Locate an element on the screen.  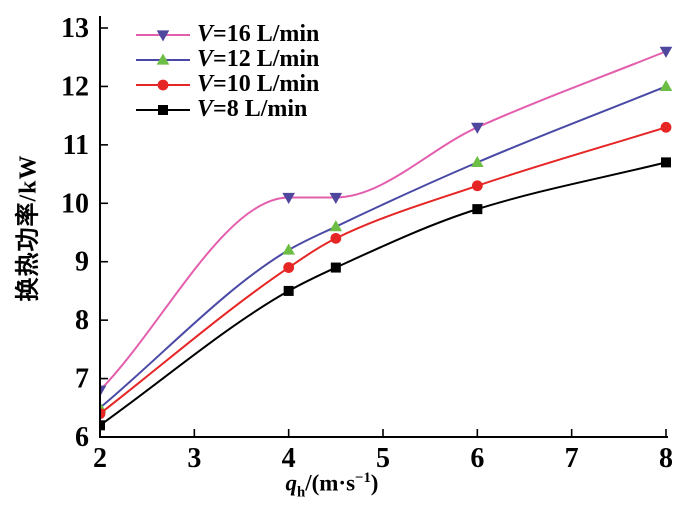
y-axis-label-text: 换热功率/kW is located at coordinates (28, 228).